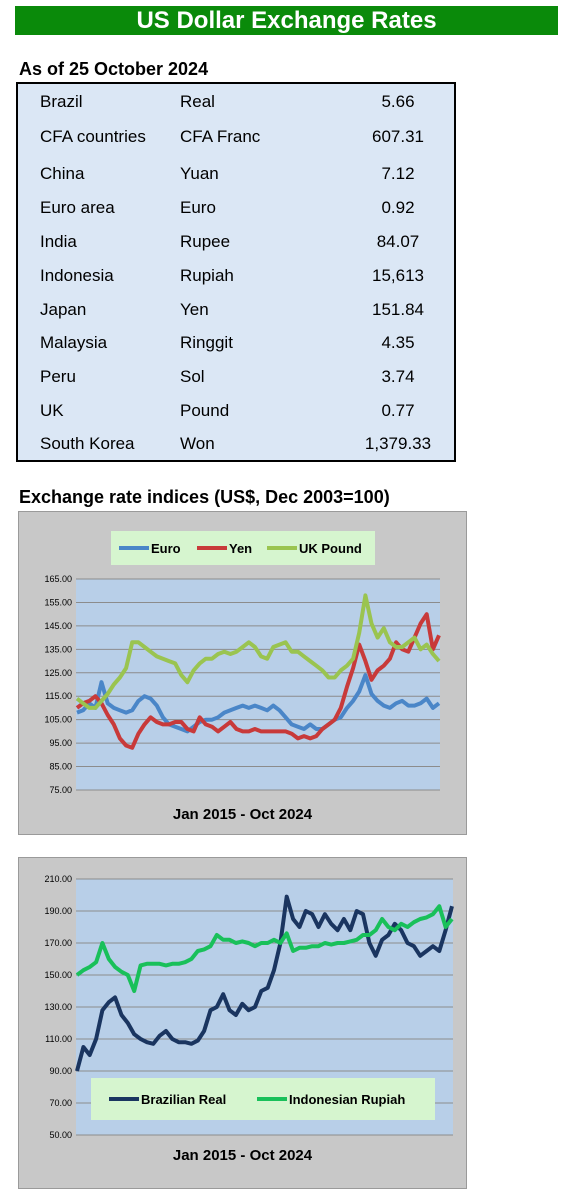 The image size is (569, 1200). What do you see at coordinates (150, 548) in the screenshot?
I see `legend-item-euro: Euro` at bounding box center [150, 548].